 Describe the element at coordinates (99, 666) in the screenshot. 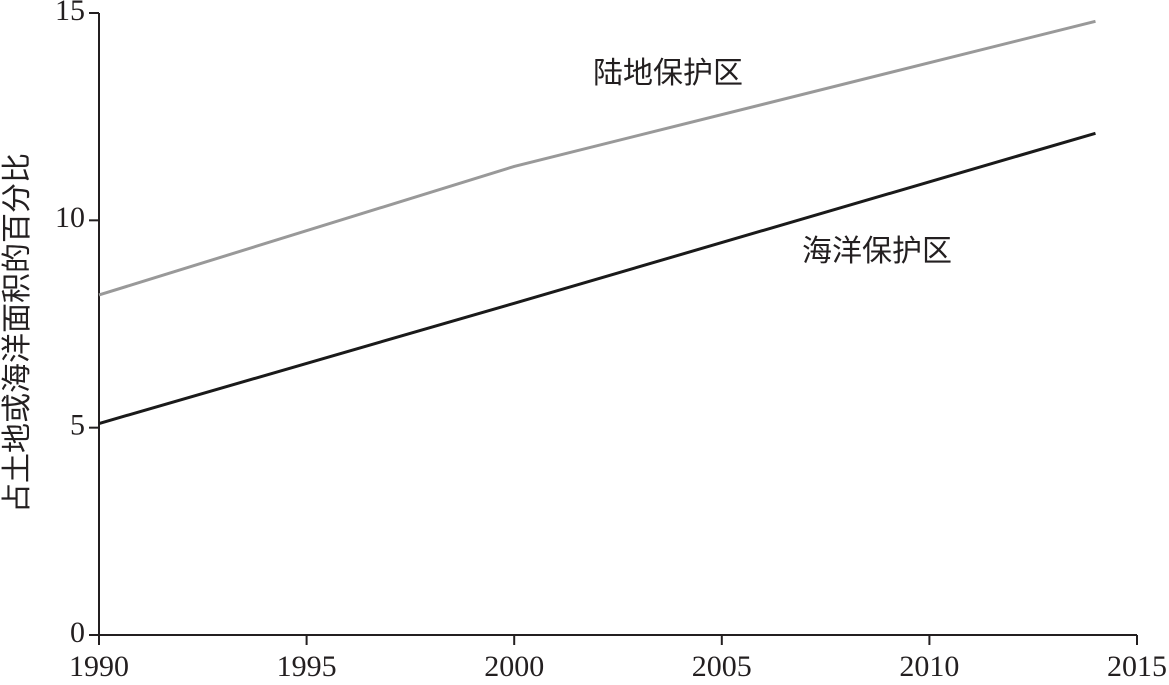

I see `x-tick-label: 1990` at that location.